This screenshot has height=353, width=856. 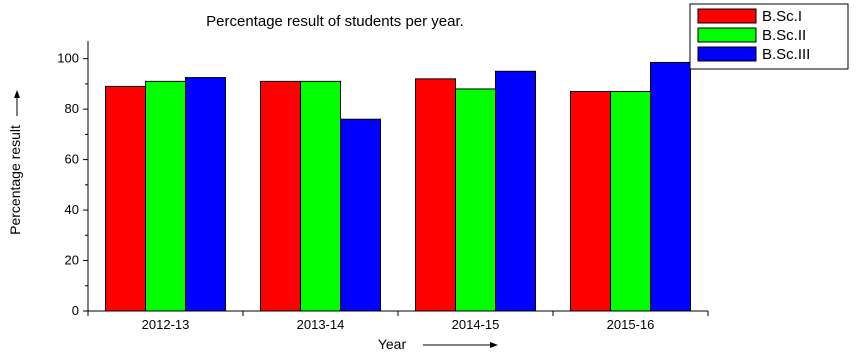 What do you see at coordinates (630, 201) in the screenshot?
I see `bar-2015-16-bscii` at bounding box center [630, 201].